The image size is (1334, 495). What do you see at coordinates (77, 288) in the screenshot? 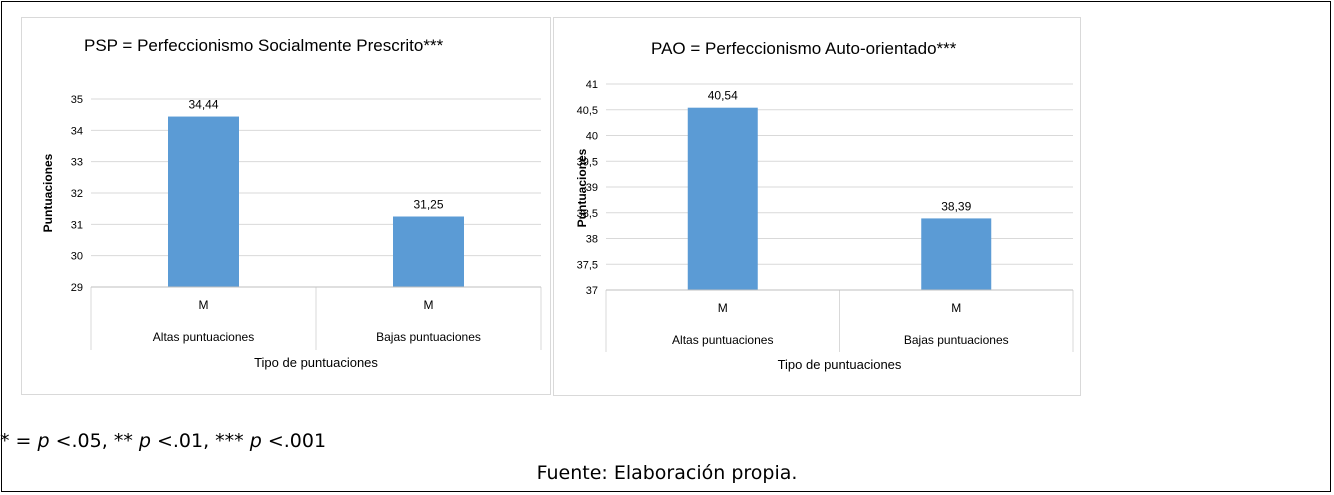
I see `y-tick-label: 29` at bounding box center [77, 288].